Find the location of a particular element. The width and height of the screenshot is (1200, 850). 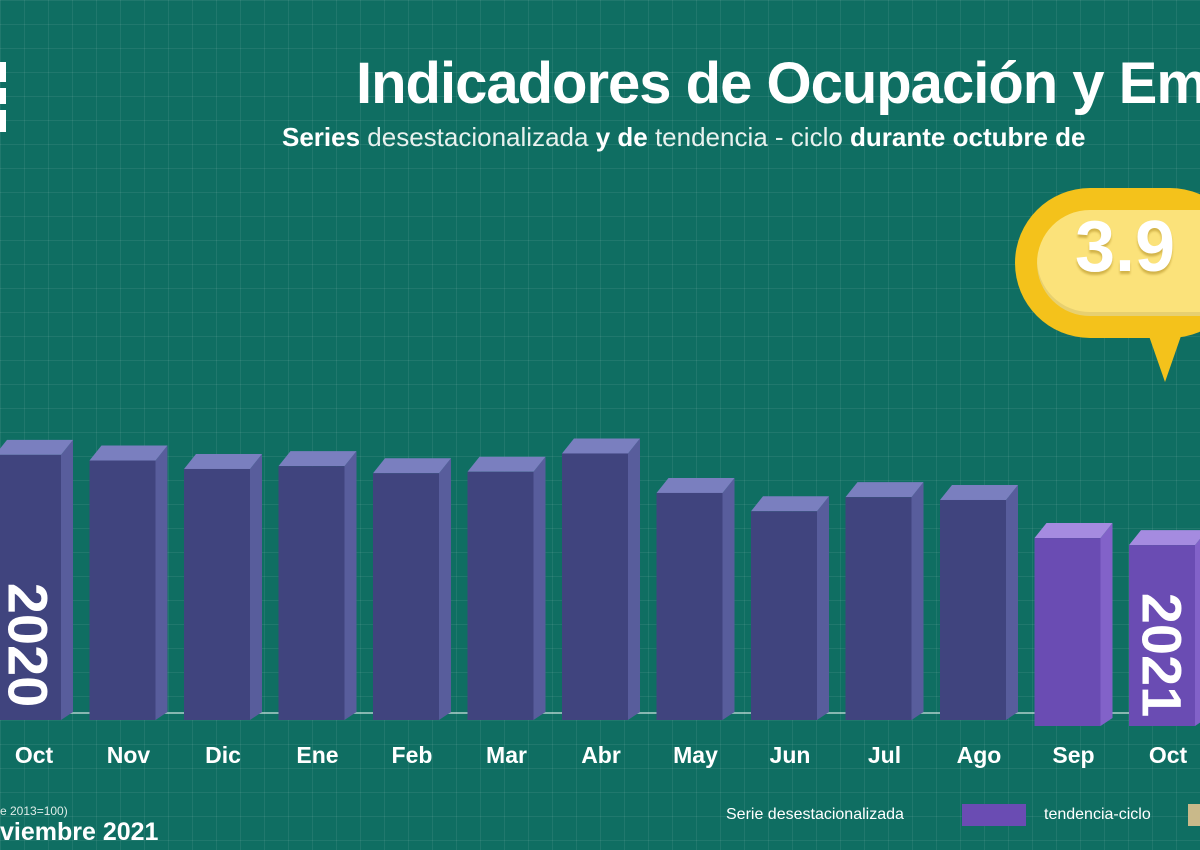

legend-swatch-trend is located at coordinates (1194, 815).